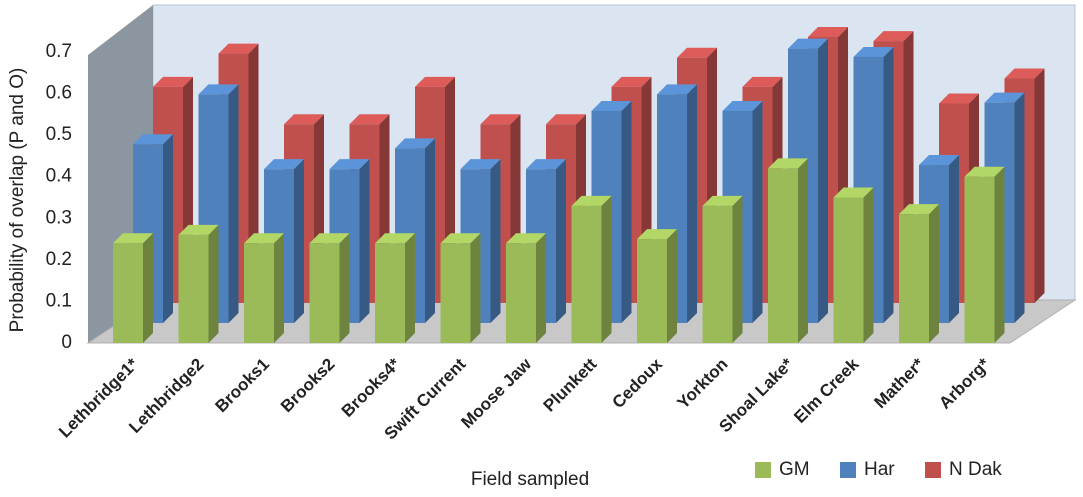  What do you see at coordinates (59, 259) in the screenshot?
I see `y-tick-label: 0.2` at bounding box center [59, 259].